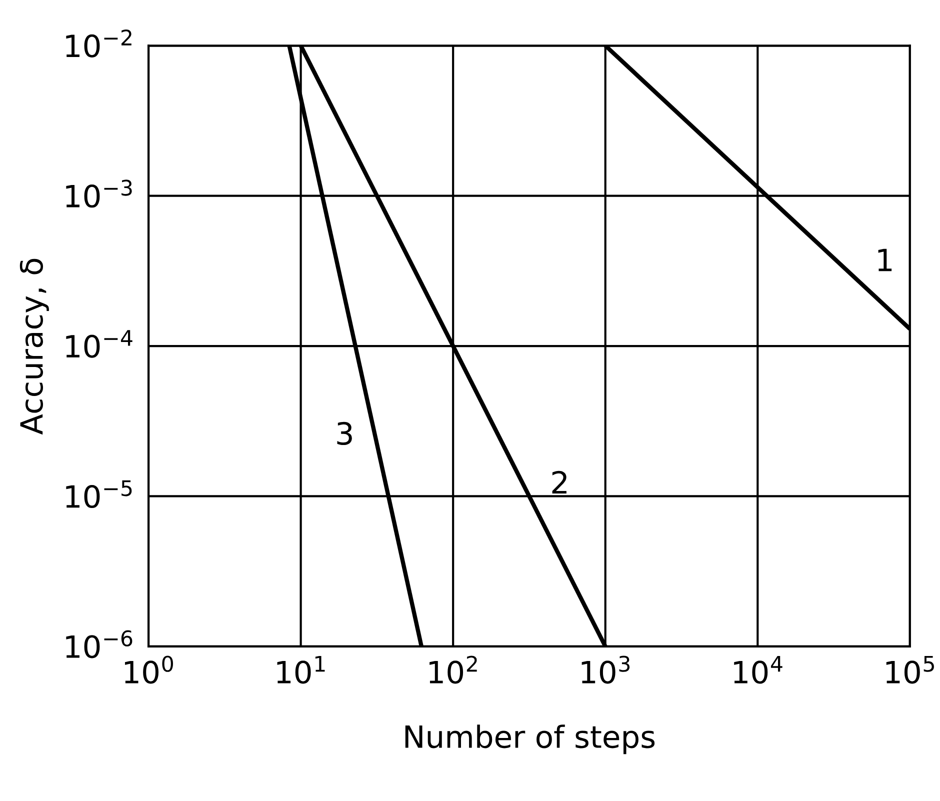 The image size is (940, 801). Describe the element at coordinates (99, 644) in the screenshot. I see `y-tick-label: 10$^{−6}$` at that location.